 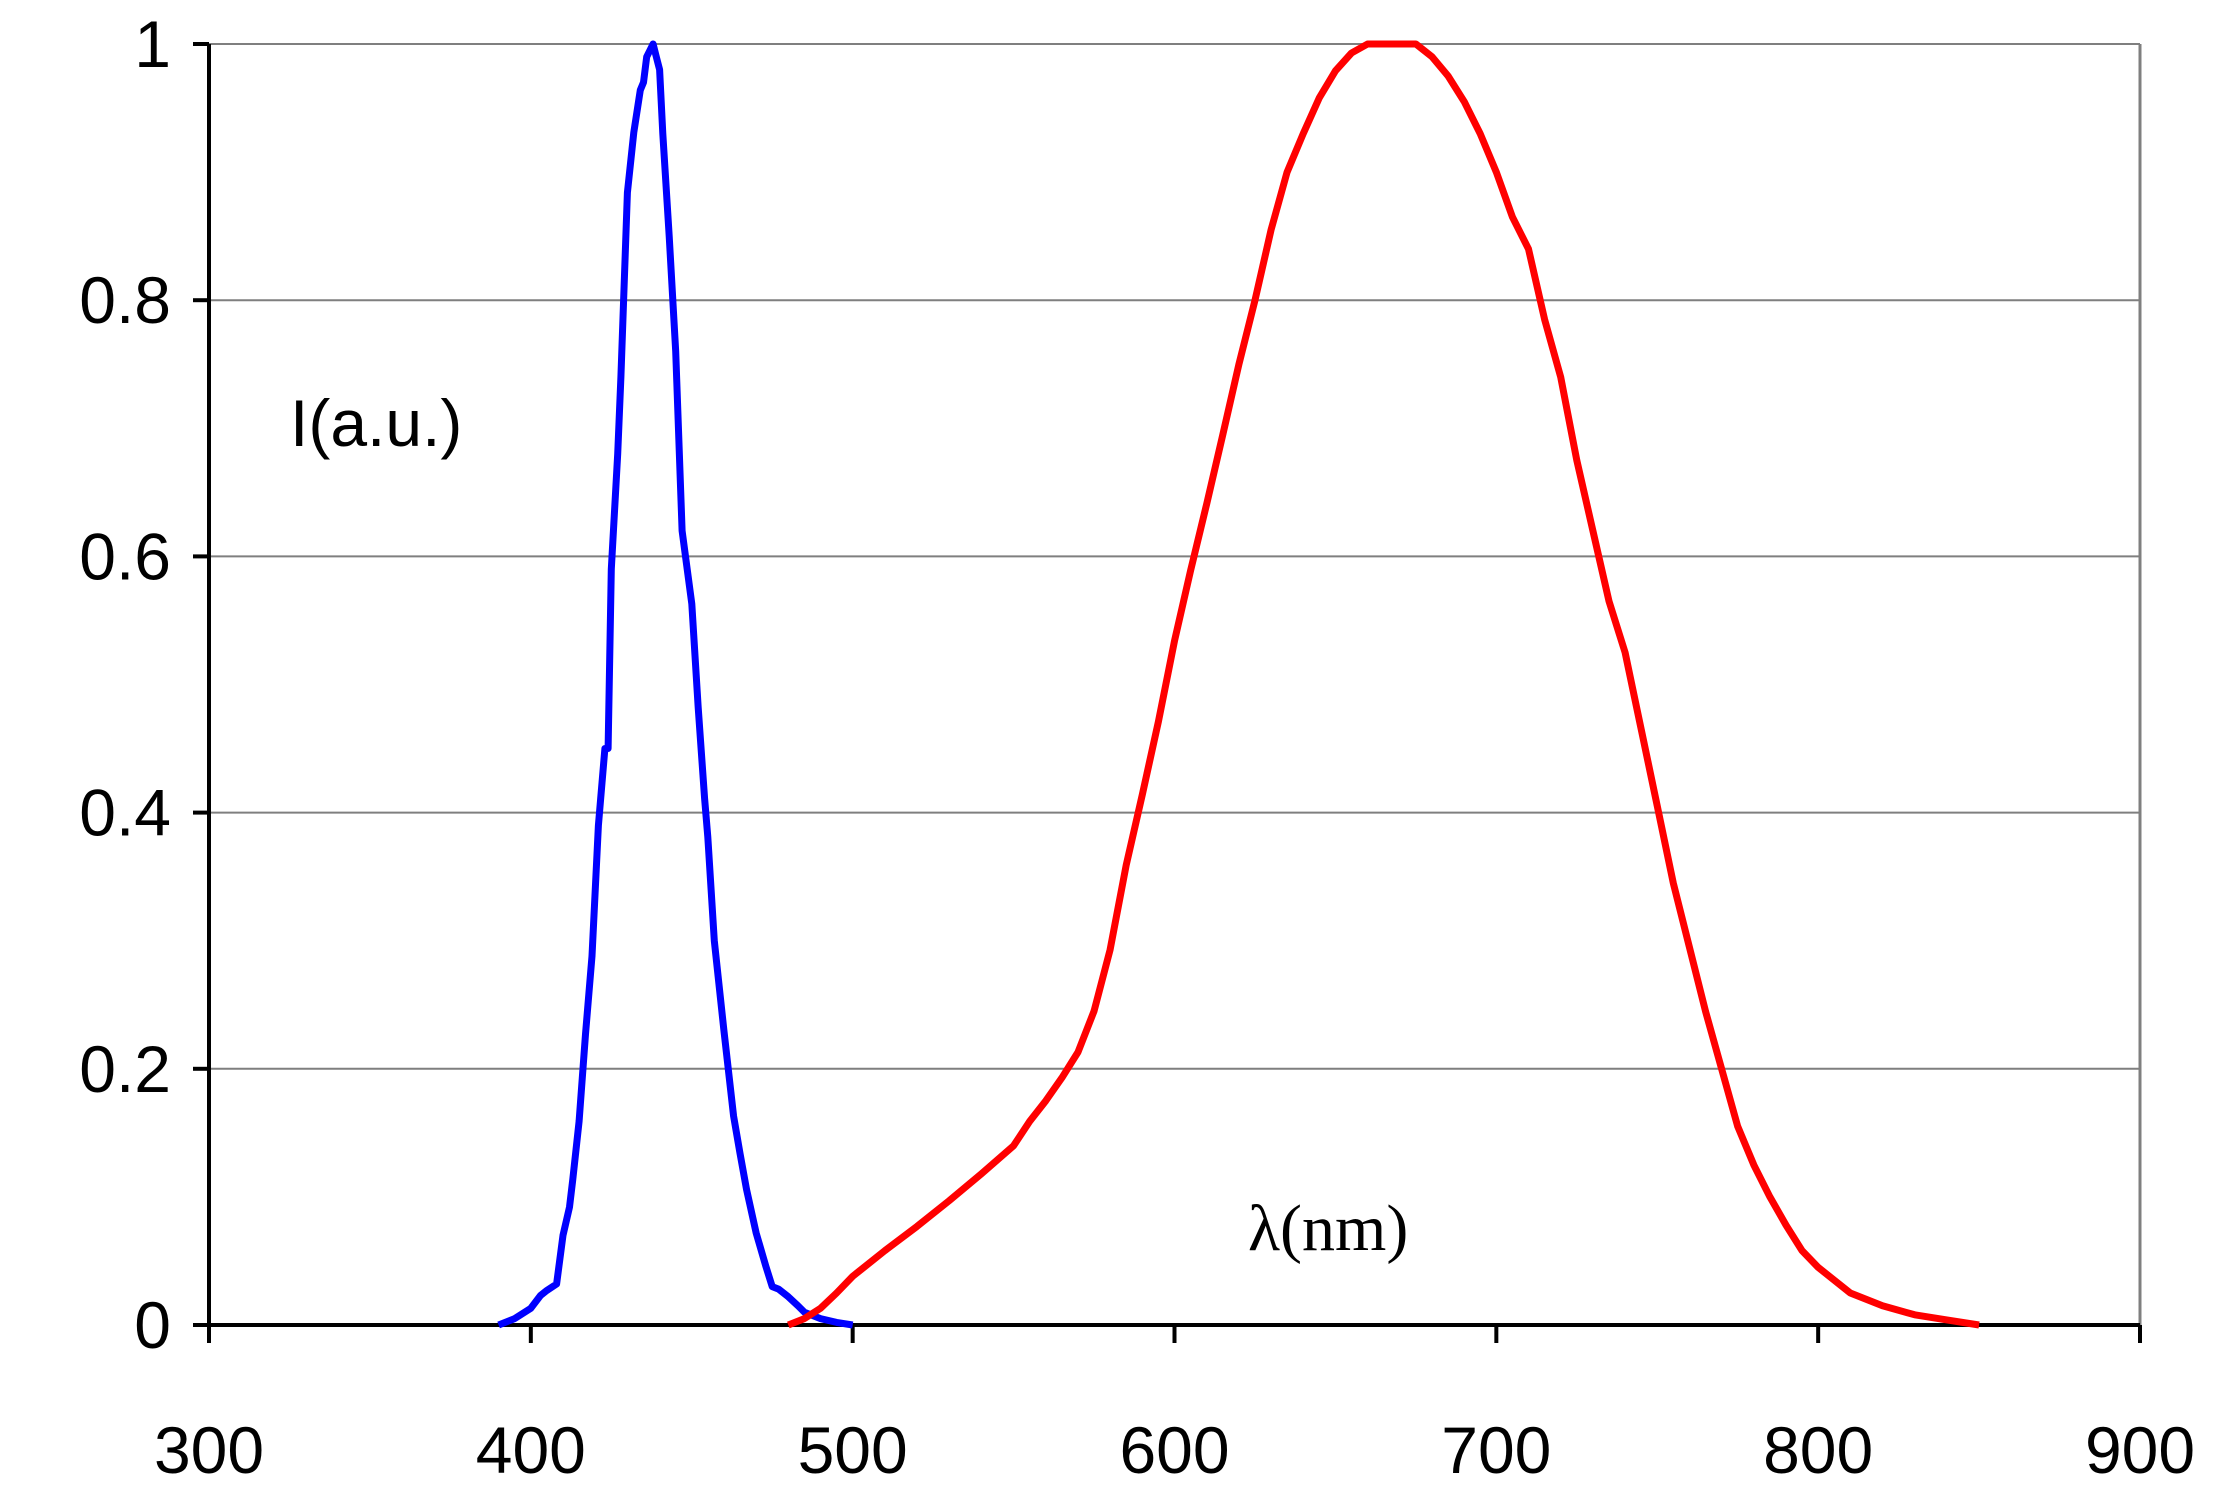 I want to click on x-tick-label: 700, so click(x=1496, y=1450).